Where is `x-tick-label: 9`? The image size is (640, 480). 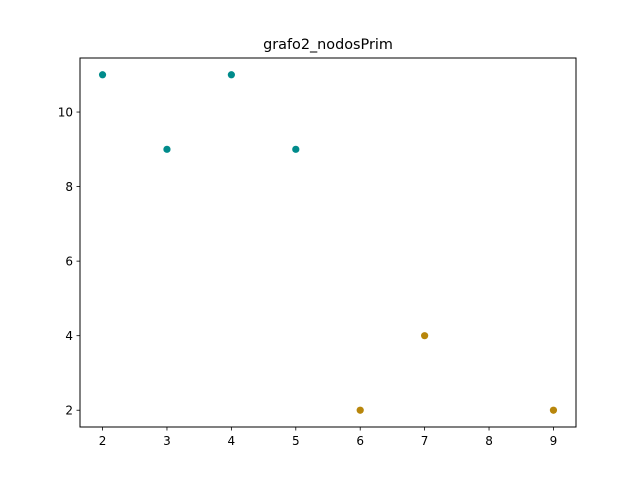
x-tick-label: 9 is located at coordinates (554, 441).